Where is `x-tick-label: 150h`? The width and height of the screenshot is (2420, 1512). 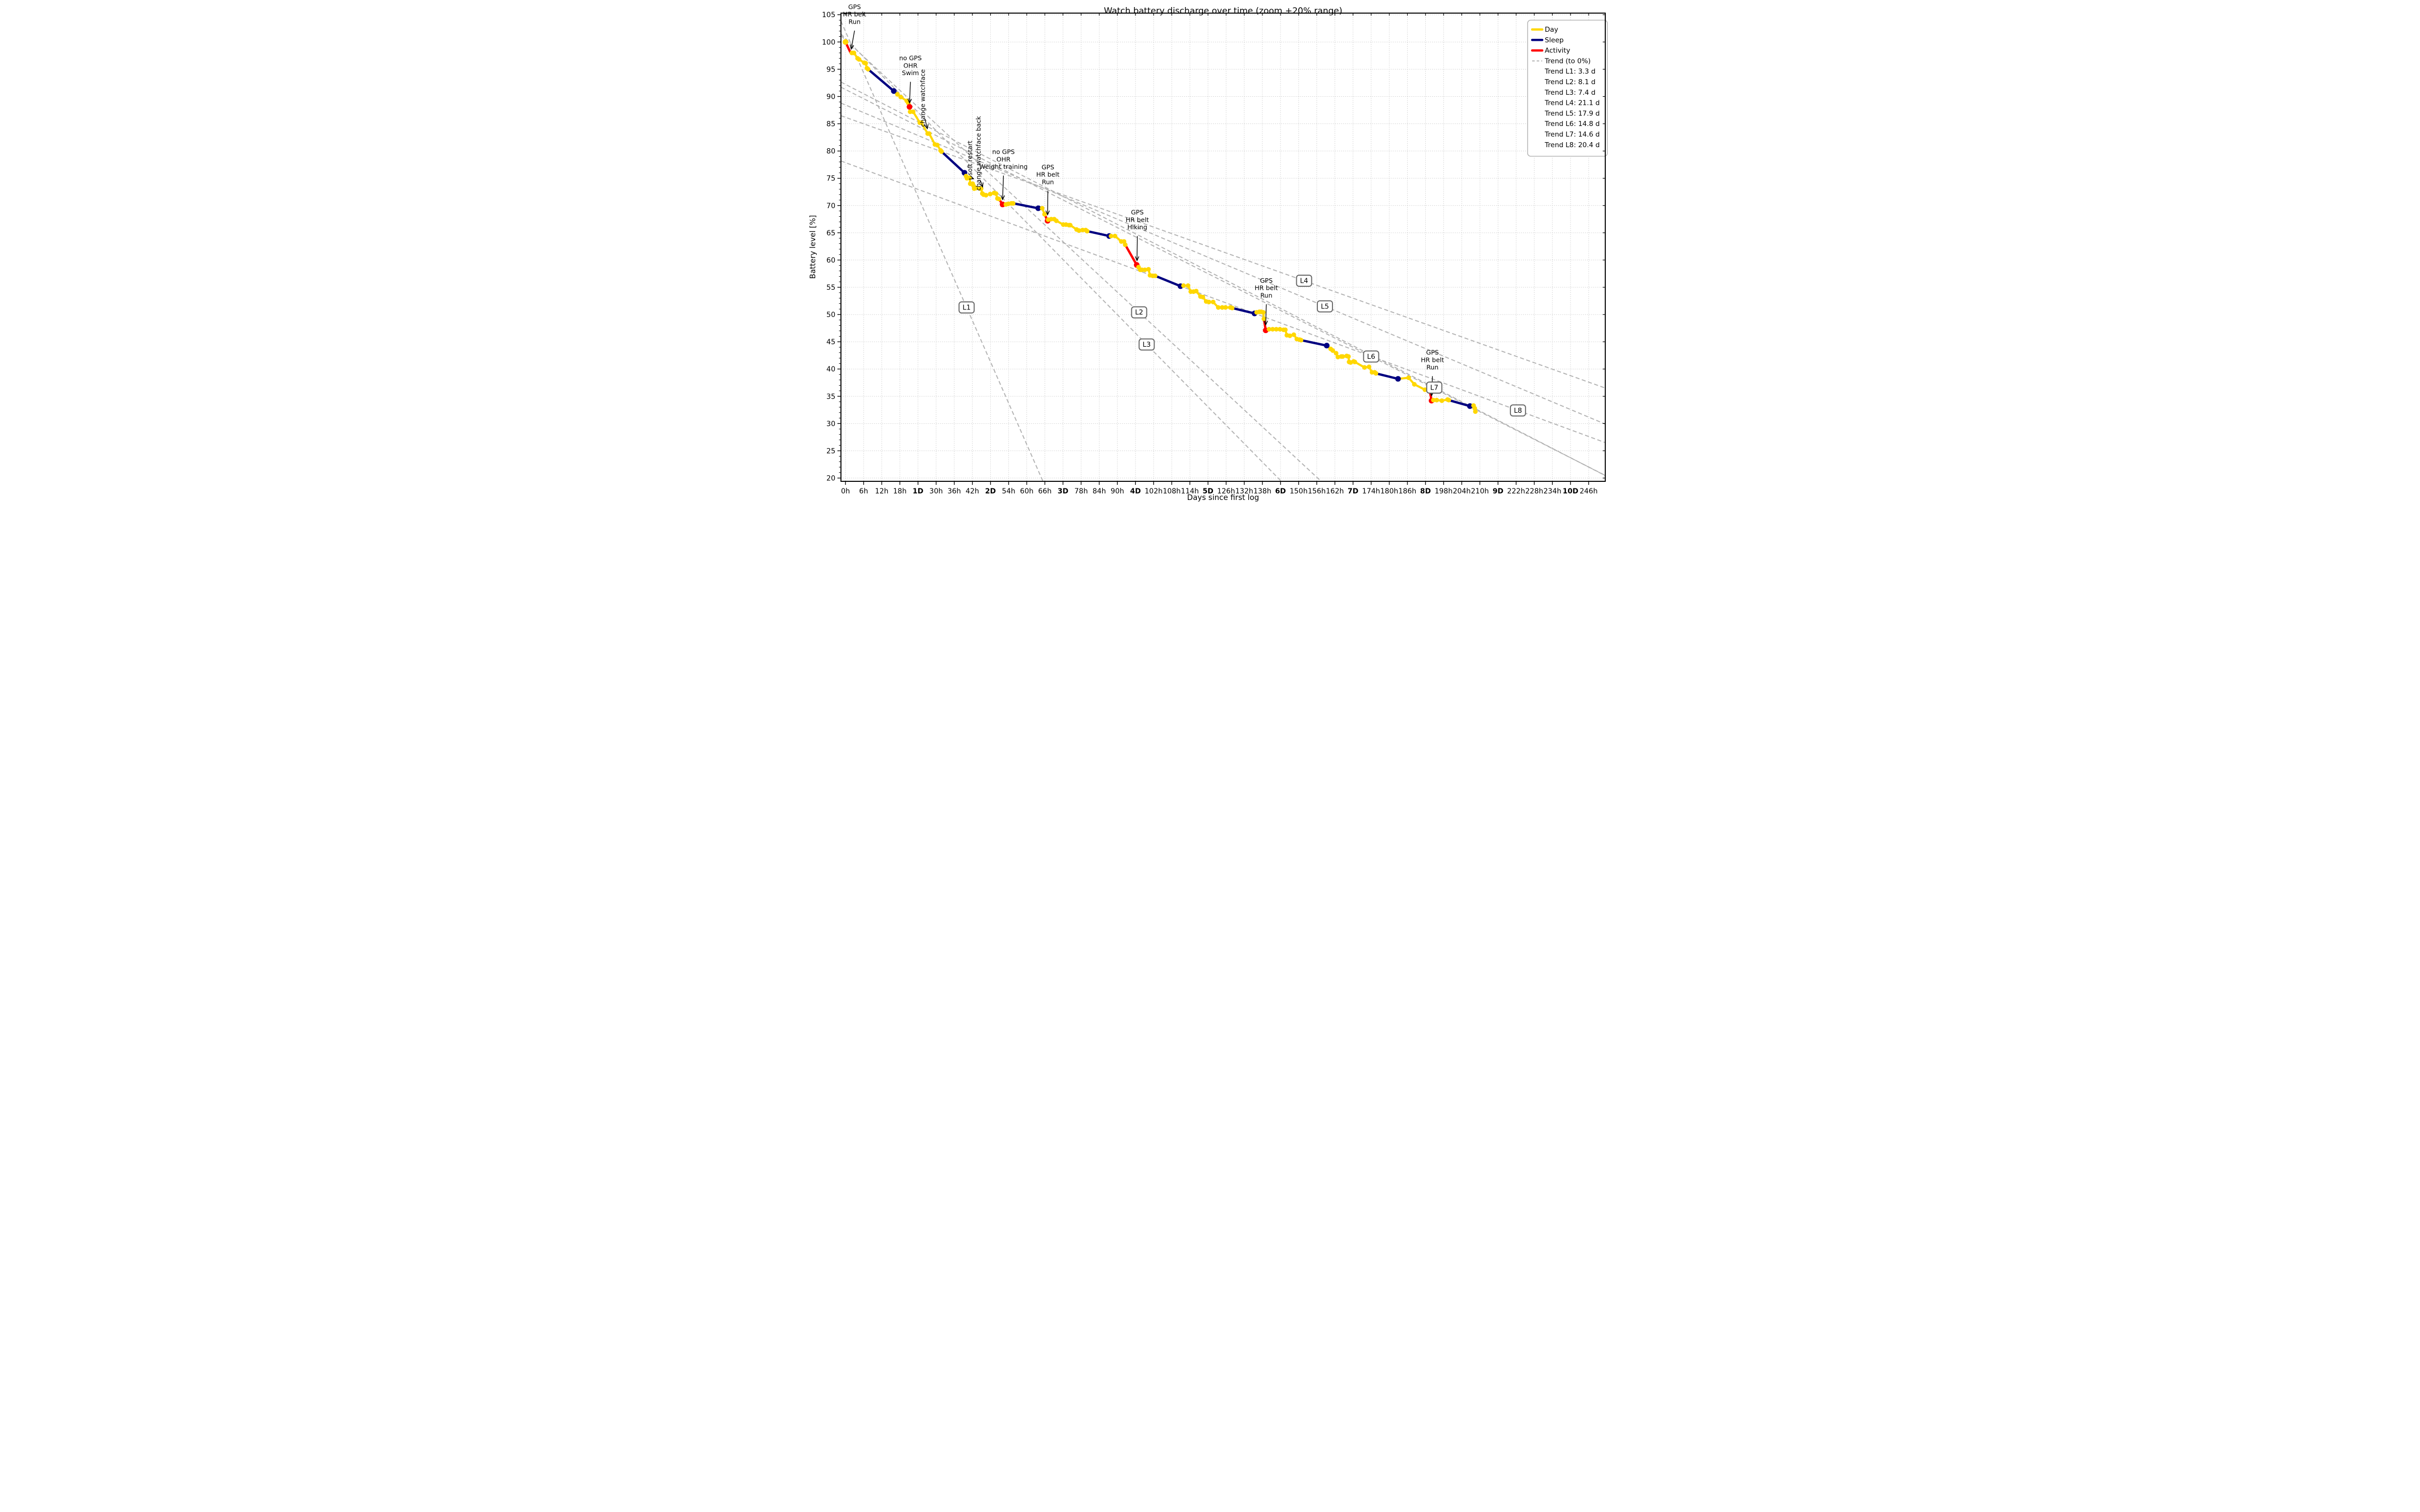
x-tick-label: 150h is located at coordinates (1299, 491).